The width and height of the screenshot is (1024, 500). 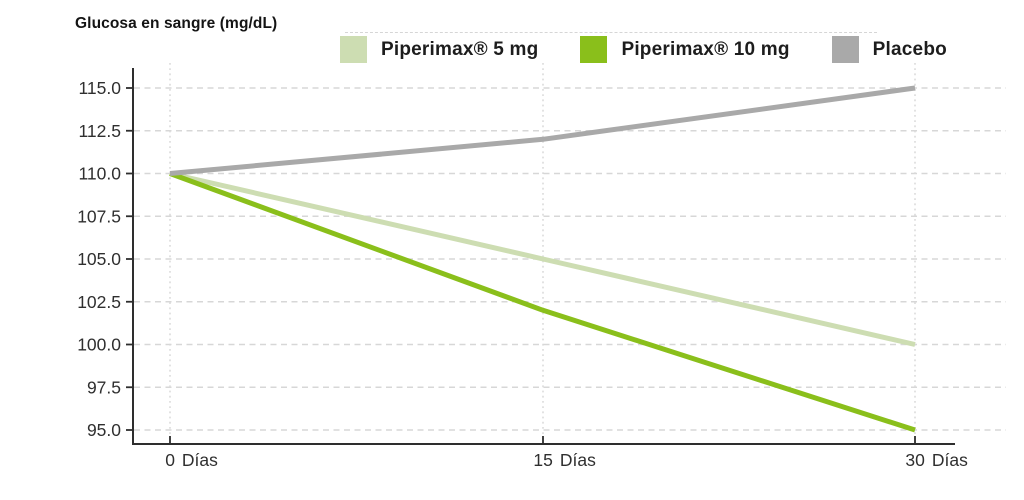 I want to click on y-tick-label: 100.0, so click(x=99, y=345).